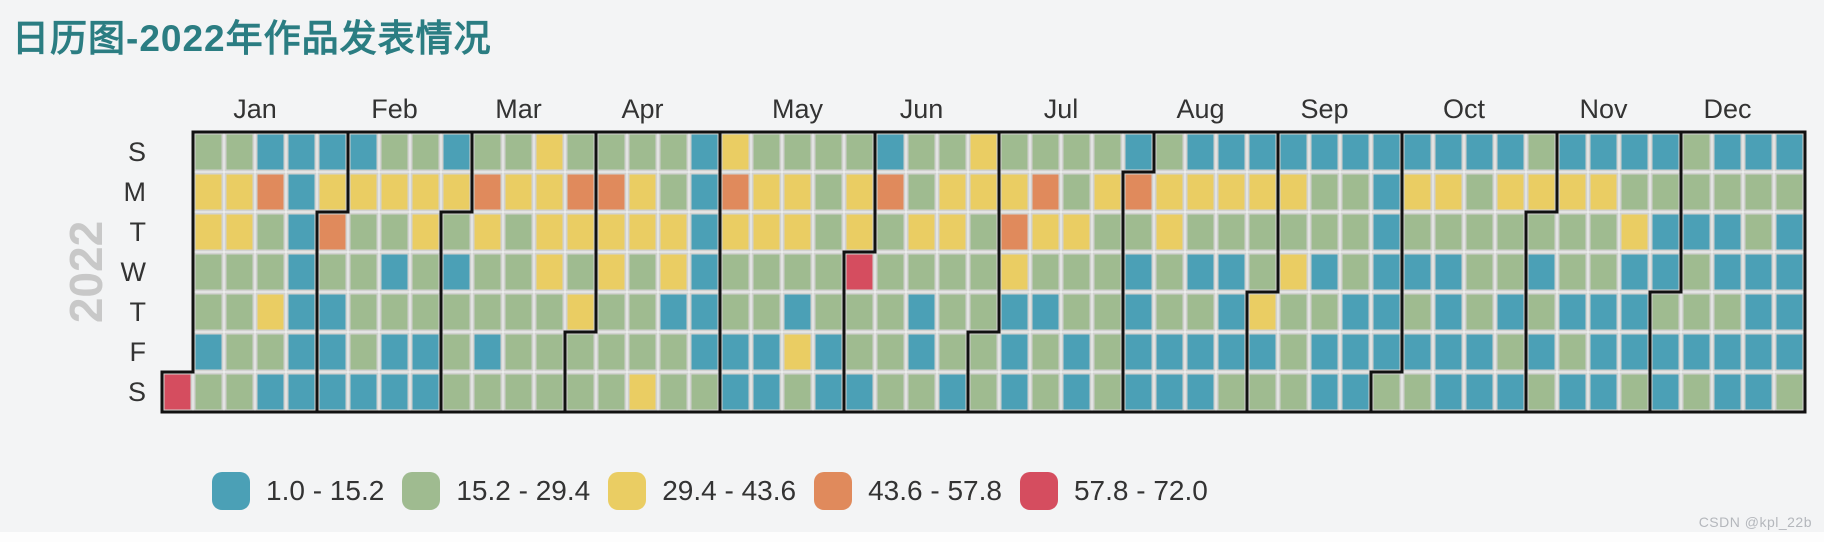 The width and height of the screenshot is (1824, 542). I want to click on legend-item: 43.6 - 57.8, so click(908, 491).